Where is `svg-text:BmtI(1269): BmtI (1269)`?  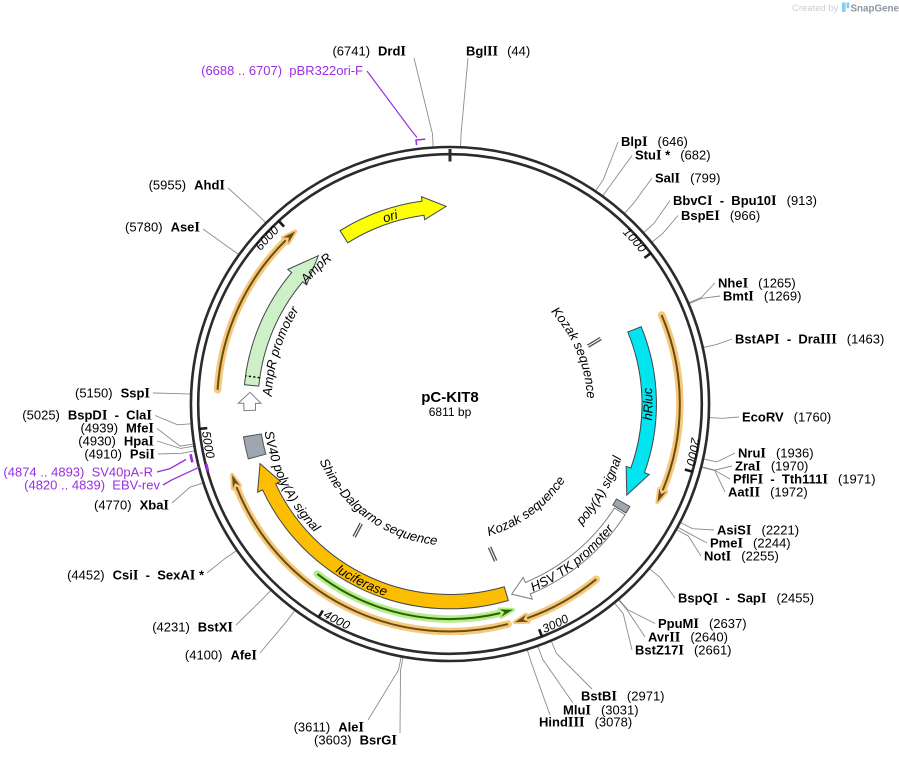
svg-text:BmtI(1269): BmtI (1269) is located at coordinates (762, 297).